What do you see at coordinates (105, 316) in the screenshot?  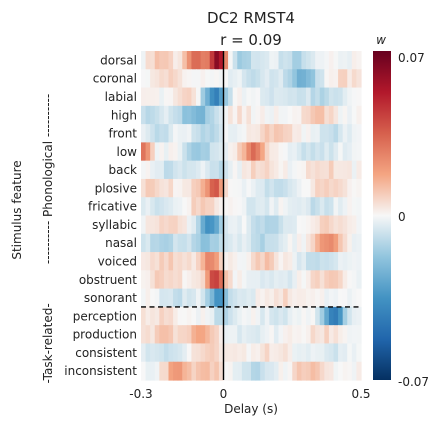 I see `row-label: perception` at bounding box center [105, 316].